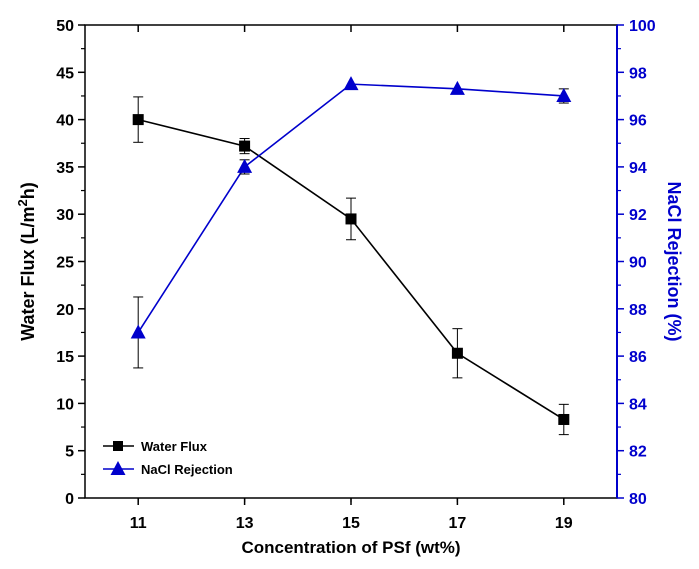 The image size is (699, 569). I want to click on x-tick-label: 19, so click(564, 523).